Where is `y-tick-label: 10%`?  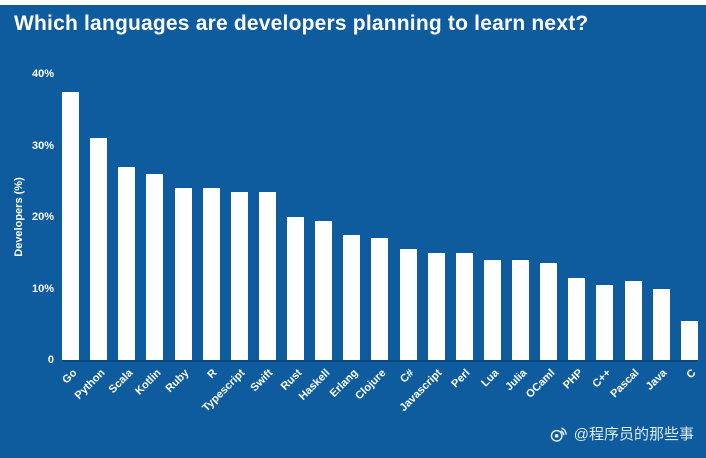 y-tick-label: 10% is located at coordinates (42, 288).